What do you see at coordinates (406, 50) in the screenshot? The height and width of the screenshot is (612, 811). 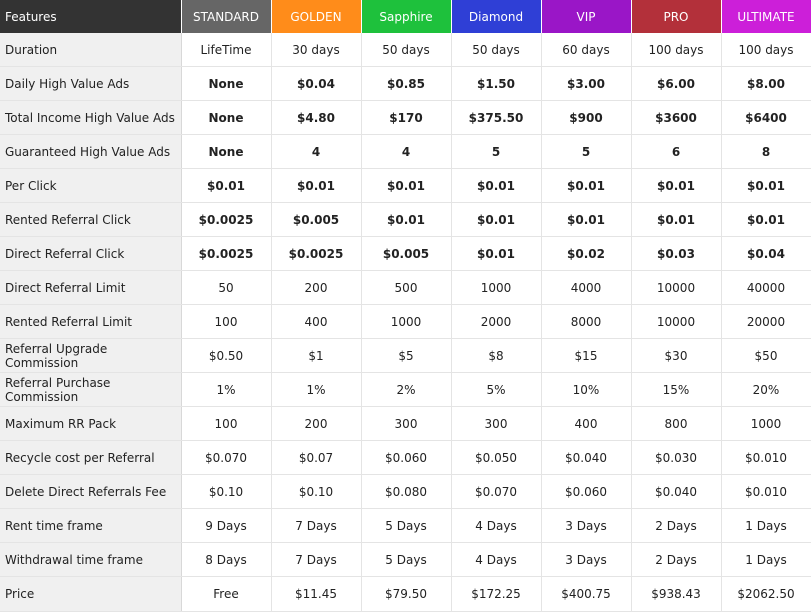 I see `value-cell-sapphire: 50 days` at bounding box center [406, 50].